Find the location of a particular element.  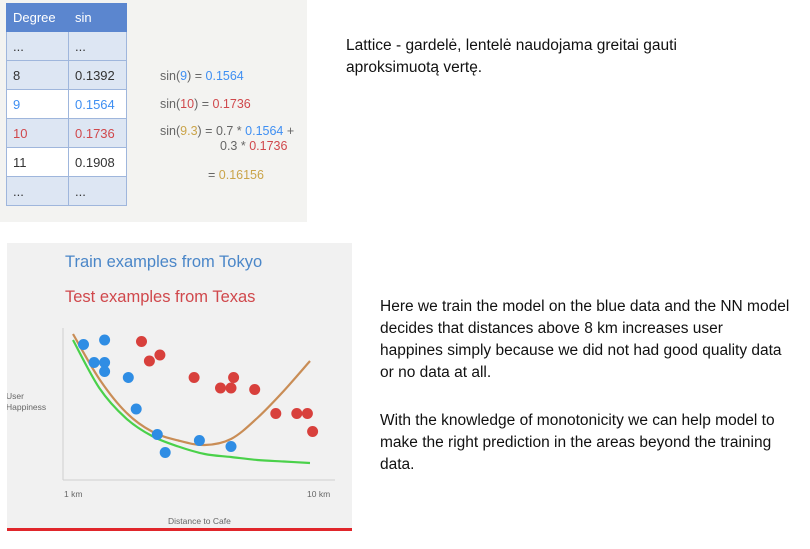

column-header-degree: Degree is located at coordinates (37, 17).